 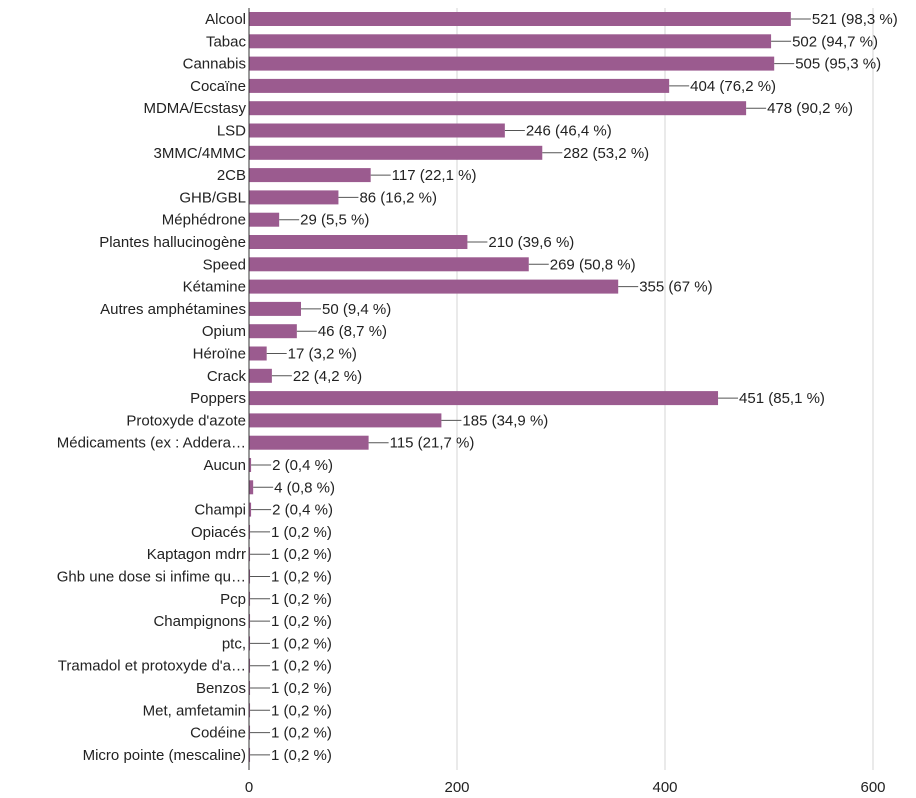 What do you see at coordinates (200, 153) in the screenshot?
I see `category-label: 3MMC/4MMC` at bounding box center [200, 153].